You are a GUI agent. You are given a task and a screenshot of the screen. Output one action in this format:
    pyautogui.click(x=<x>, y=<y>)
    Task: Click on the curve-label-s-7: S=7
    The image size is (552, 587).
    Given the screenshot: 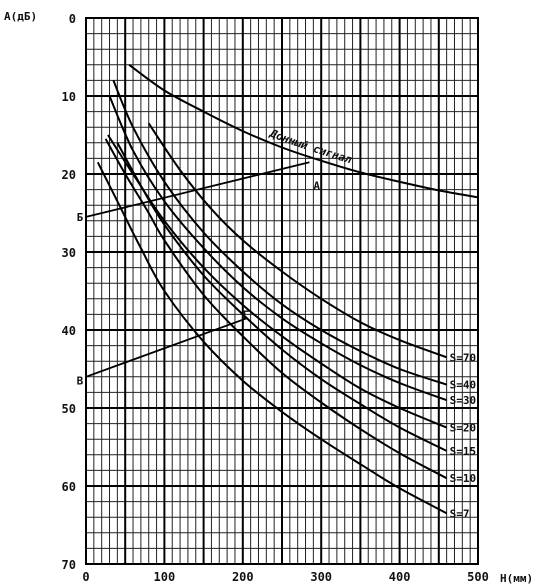 What is the action you would take?
    pyautogui.click(x=460, y=513)
    